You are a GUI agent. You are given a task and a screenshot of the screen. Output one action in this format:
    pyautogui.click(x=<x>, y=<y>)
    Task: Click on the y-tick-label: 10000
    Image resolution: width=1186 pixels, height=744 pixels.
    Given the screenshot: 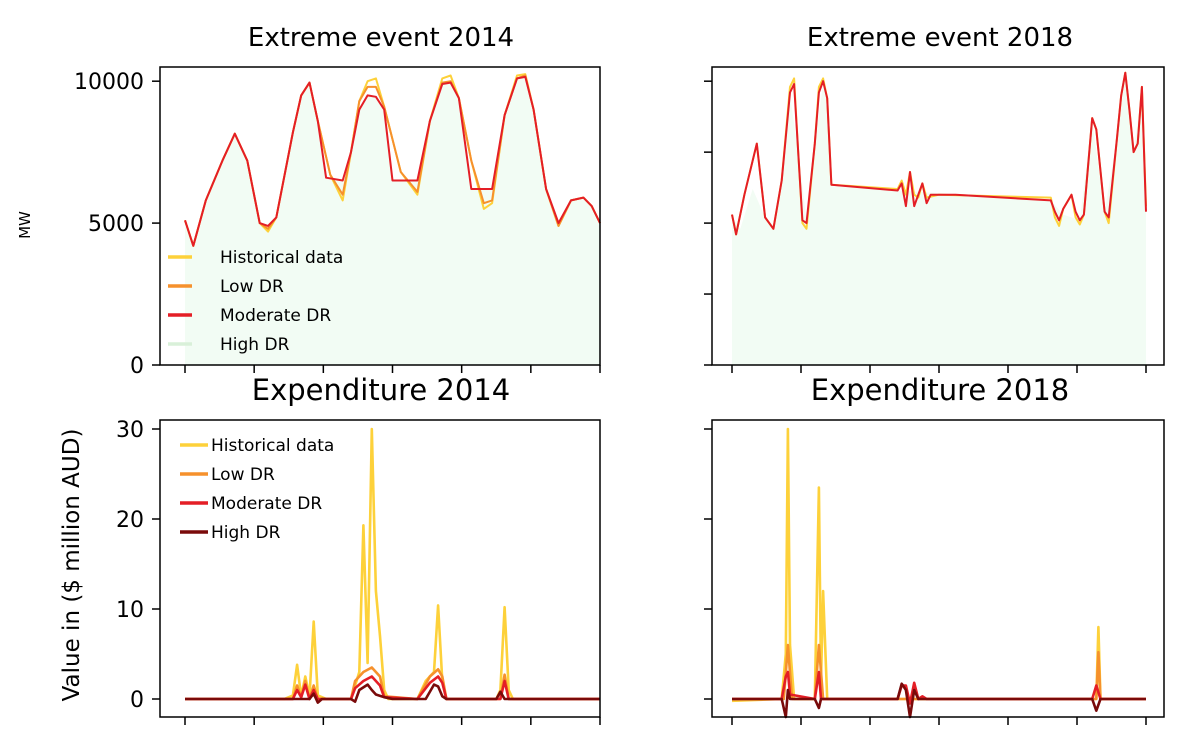 What is the action you would take?
    pyautogui.click(x=109, y=82)
    